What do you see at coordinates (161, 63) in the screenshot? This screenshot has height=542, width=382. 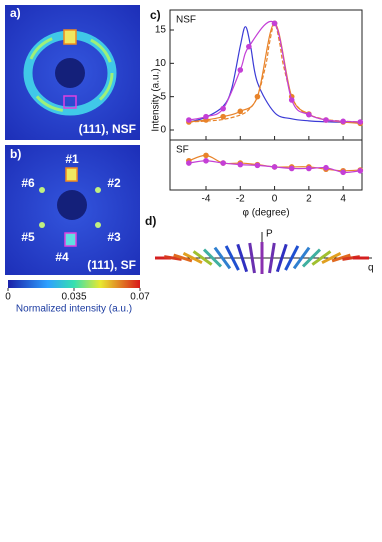 I see `y-tick-label: 10` at bounding box center [161, 63].